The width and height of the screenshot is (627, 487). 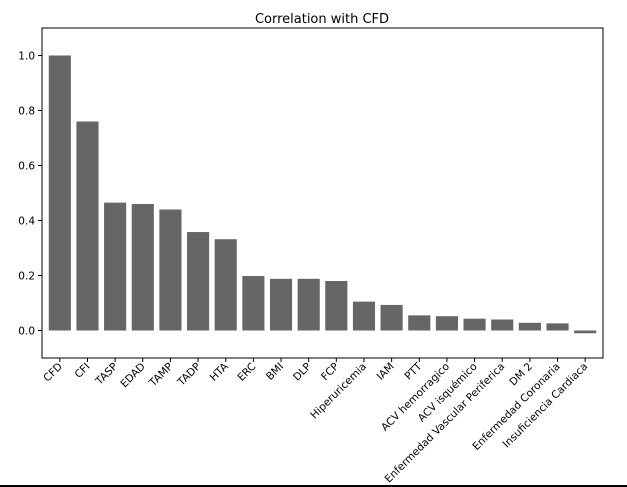 What do you see at coordinates (106, 374) in the screenshot?
I see `x-tick-label: TASP` at bounding box center [106, 374].